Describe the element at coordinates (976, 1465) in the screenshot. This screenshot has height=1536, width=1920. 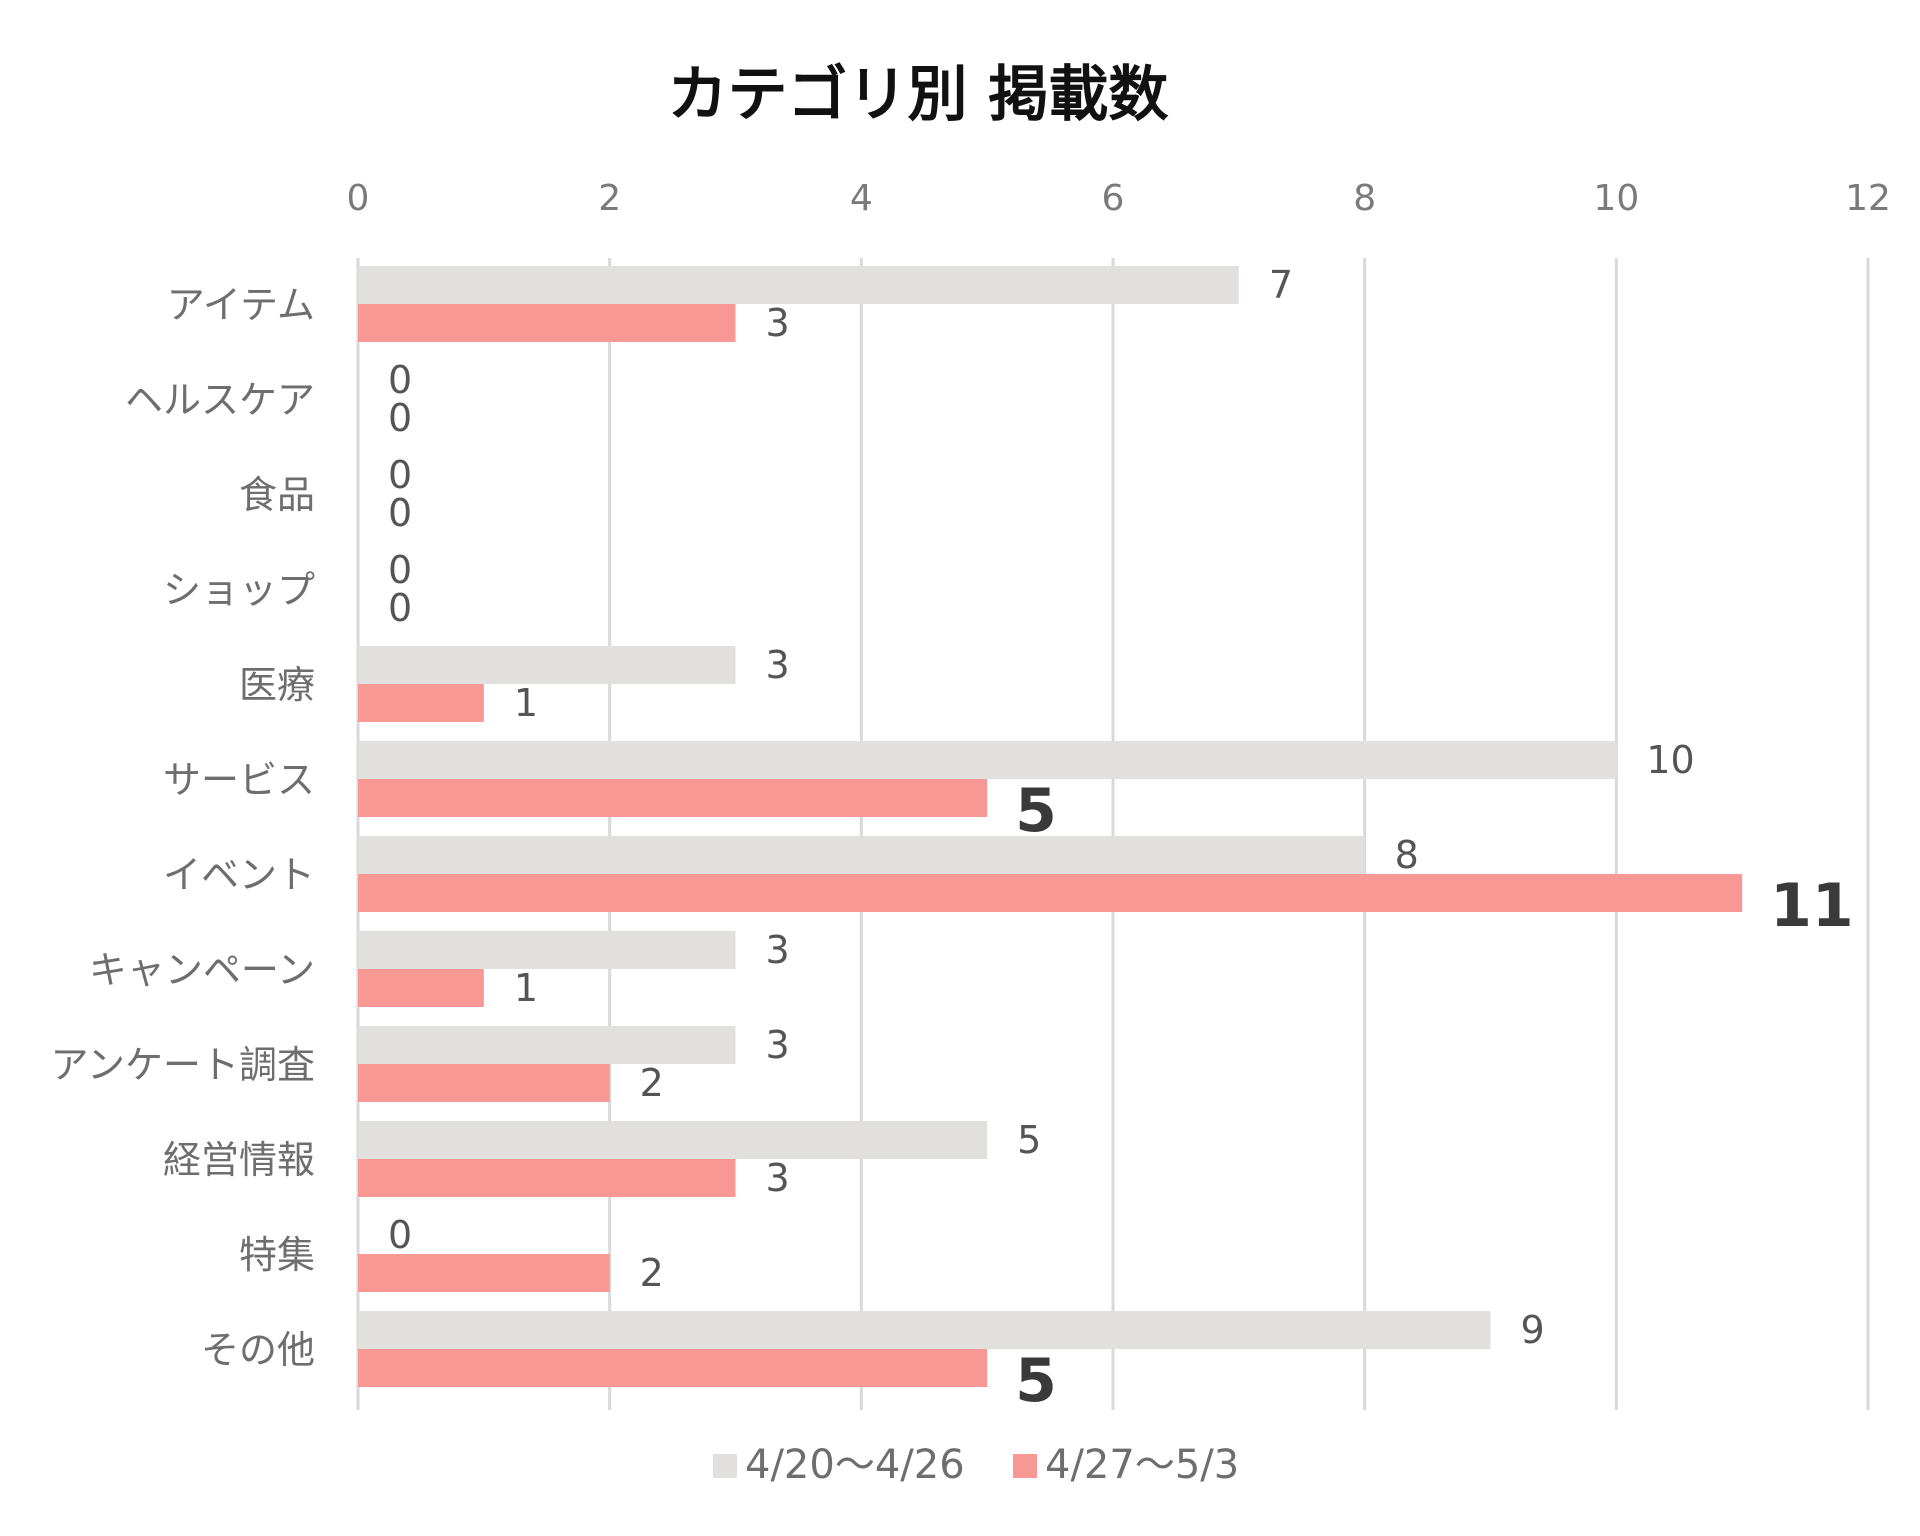
I see `legend: 4/20〜4/26 4/27〜5/3` at that location.